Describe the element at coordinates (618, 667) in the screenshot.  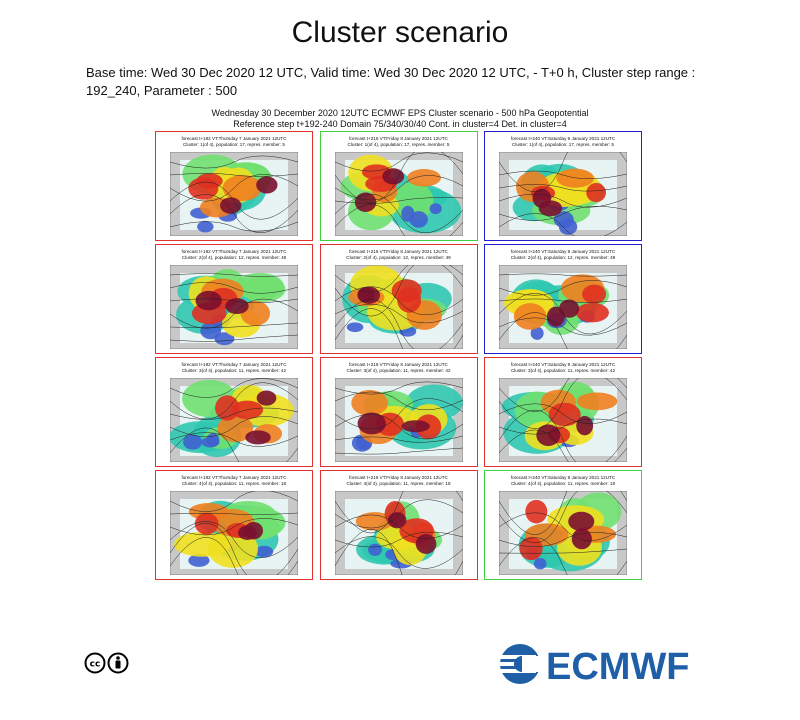
I see `logo-text: ECMWF` at that location.